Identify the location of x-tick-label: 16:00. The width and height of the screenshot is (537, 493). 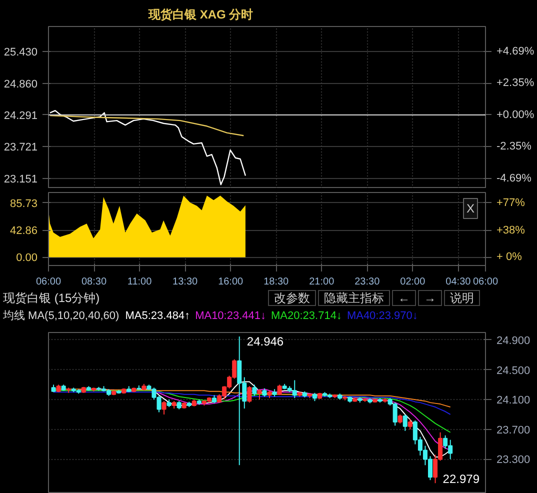
(231, 282).